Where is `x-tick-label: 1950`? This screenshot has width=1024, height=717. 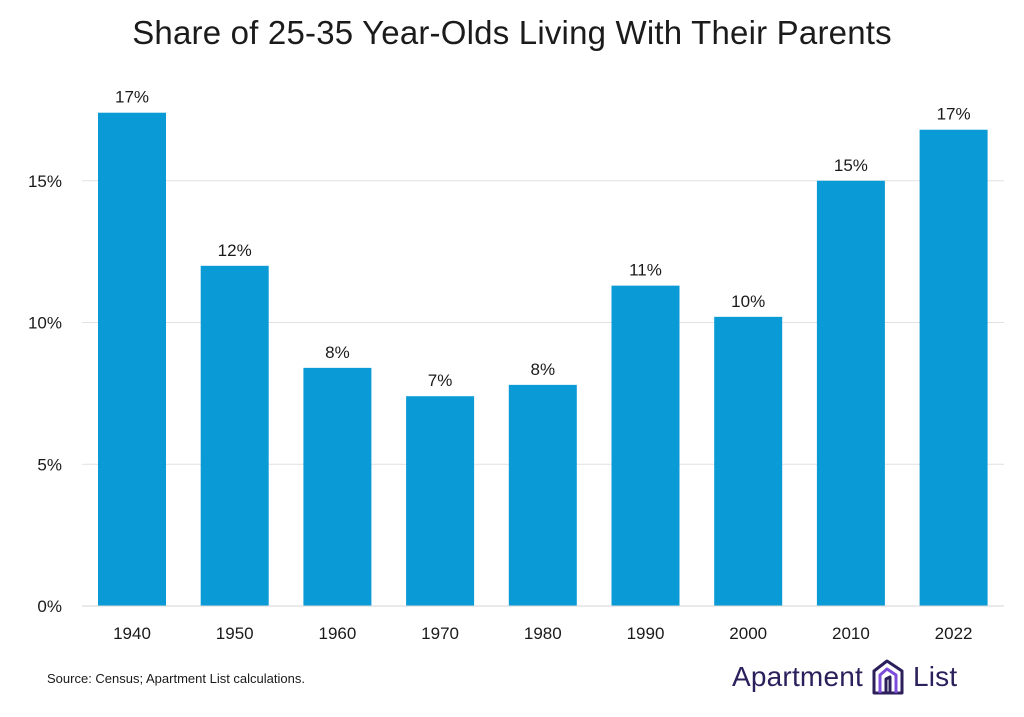 x-tick-label: 1950 is located at coordinates (235, 633).